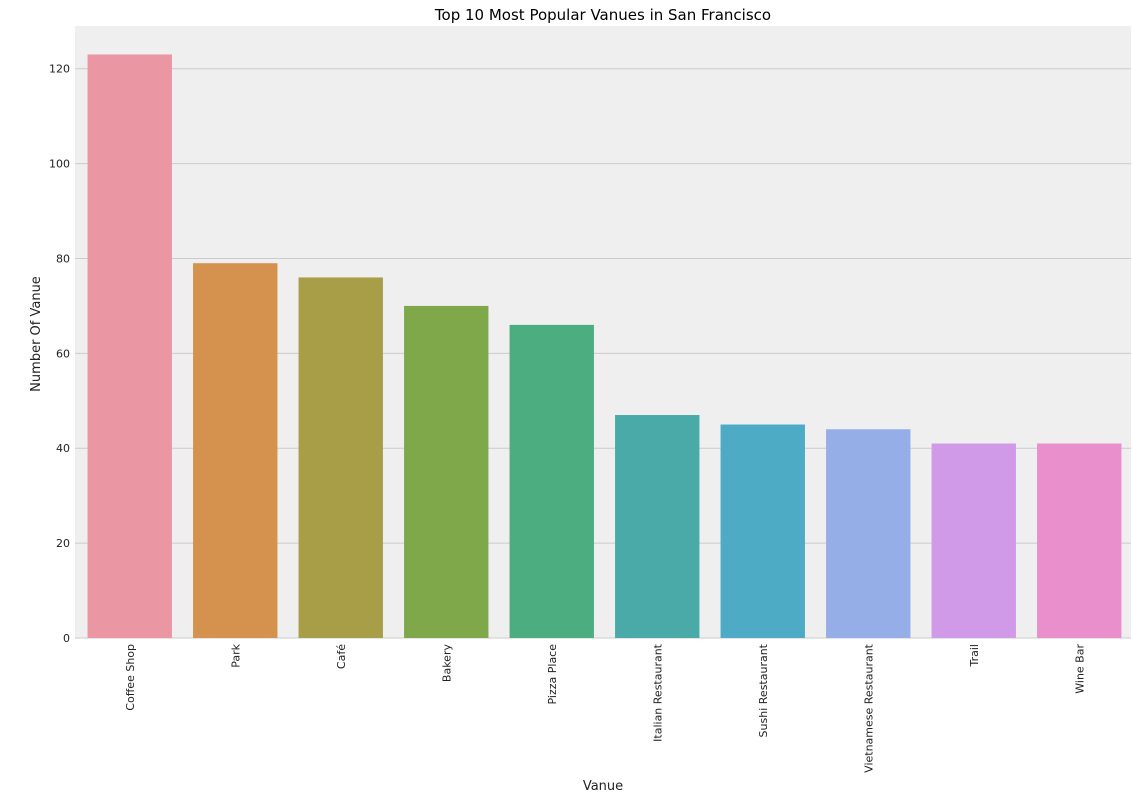 The image size is (1133, 801). What do you see at coordinates (340, 457) in the screenshot?
I see `bar-caf-` at bounding box center [340, 457].